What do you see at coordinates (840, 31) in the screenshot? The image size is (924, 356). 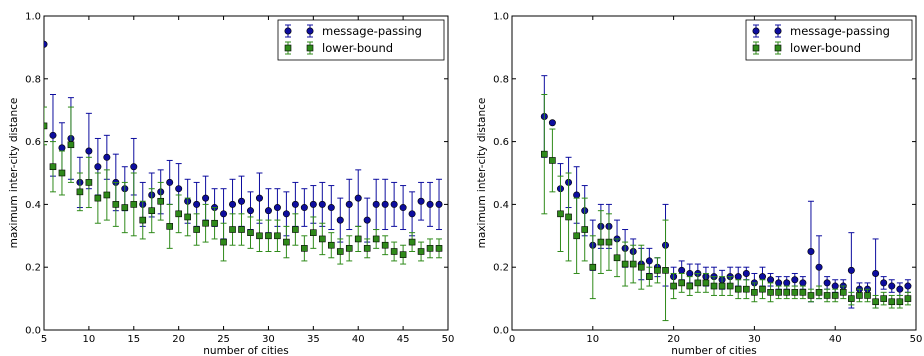 I see `legend-label: message-passing` at bounding box center [840, 31].